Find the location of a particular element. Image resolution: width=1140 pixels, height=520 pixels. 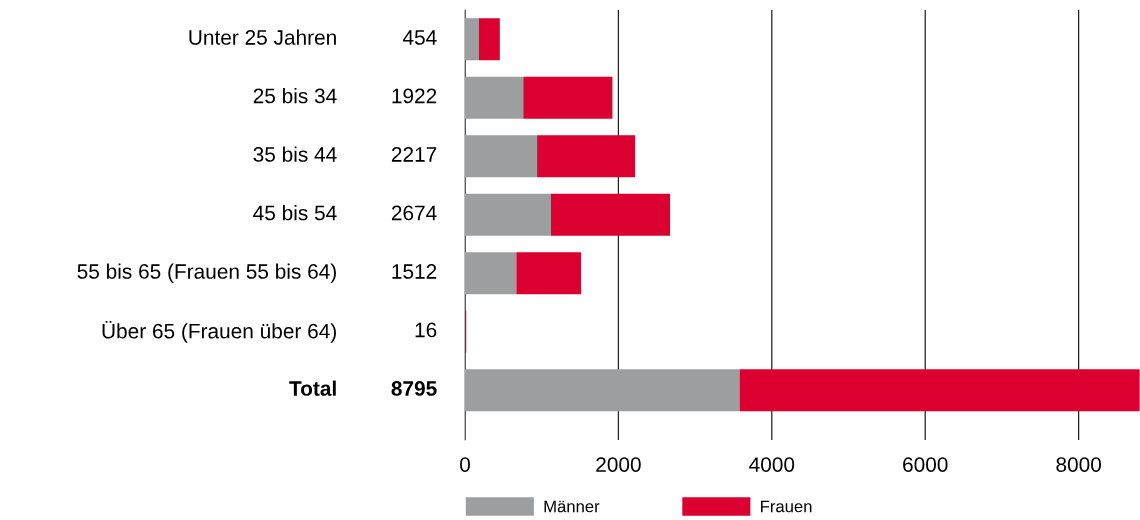

x-tick-label: 2000 is located at coordinates (618, 464).